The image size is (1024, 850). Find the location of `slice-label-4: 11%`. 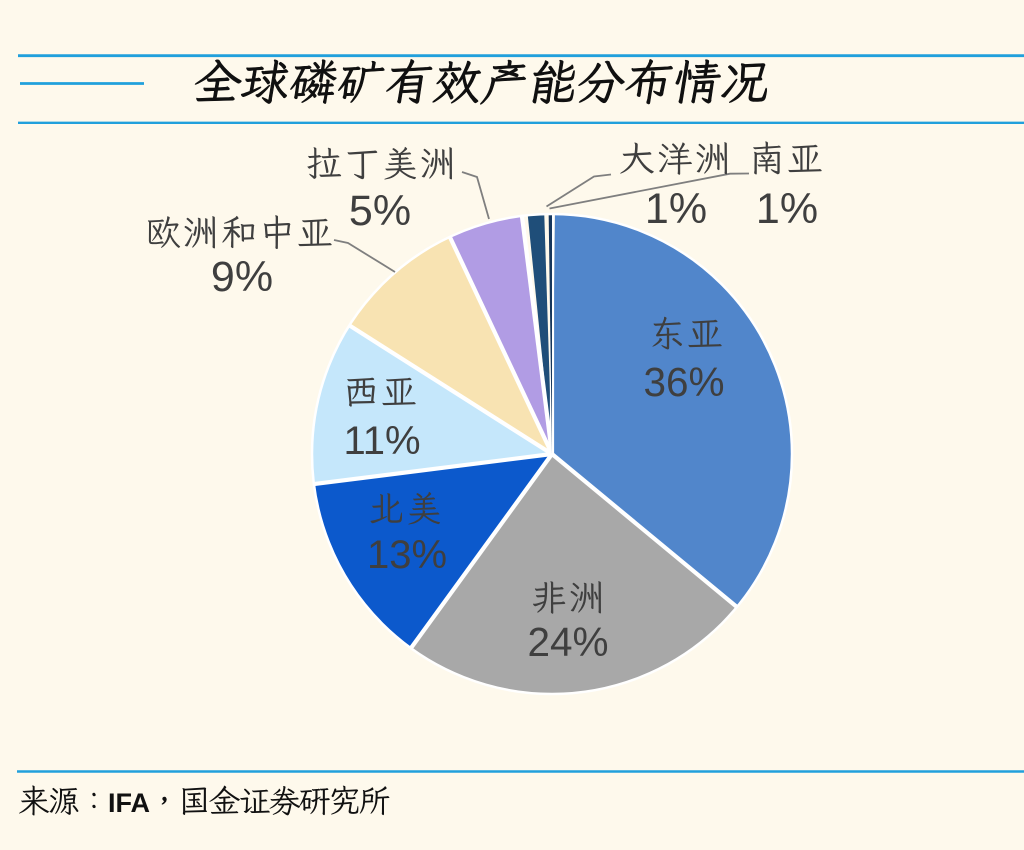

slice-label-4: 11% is located at coordinates (382, 420).